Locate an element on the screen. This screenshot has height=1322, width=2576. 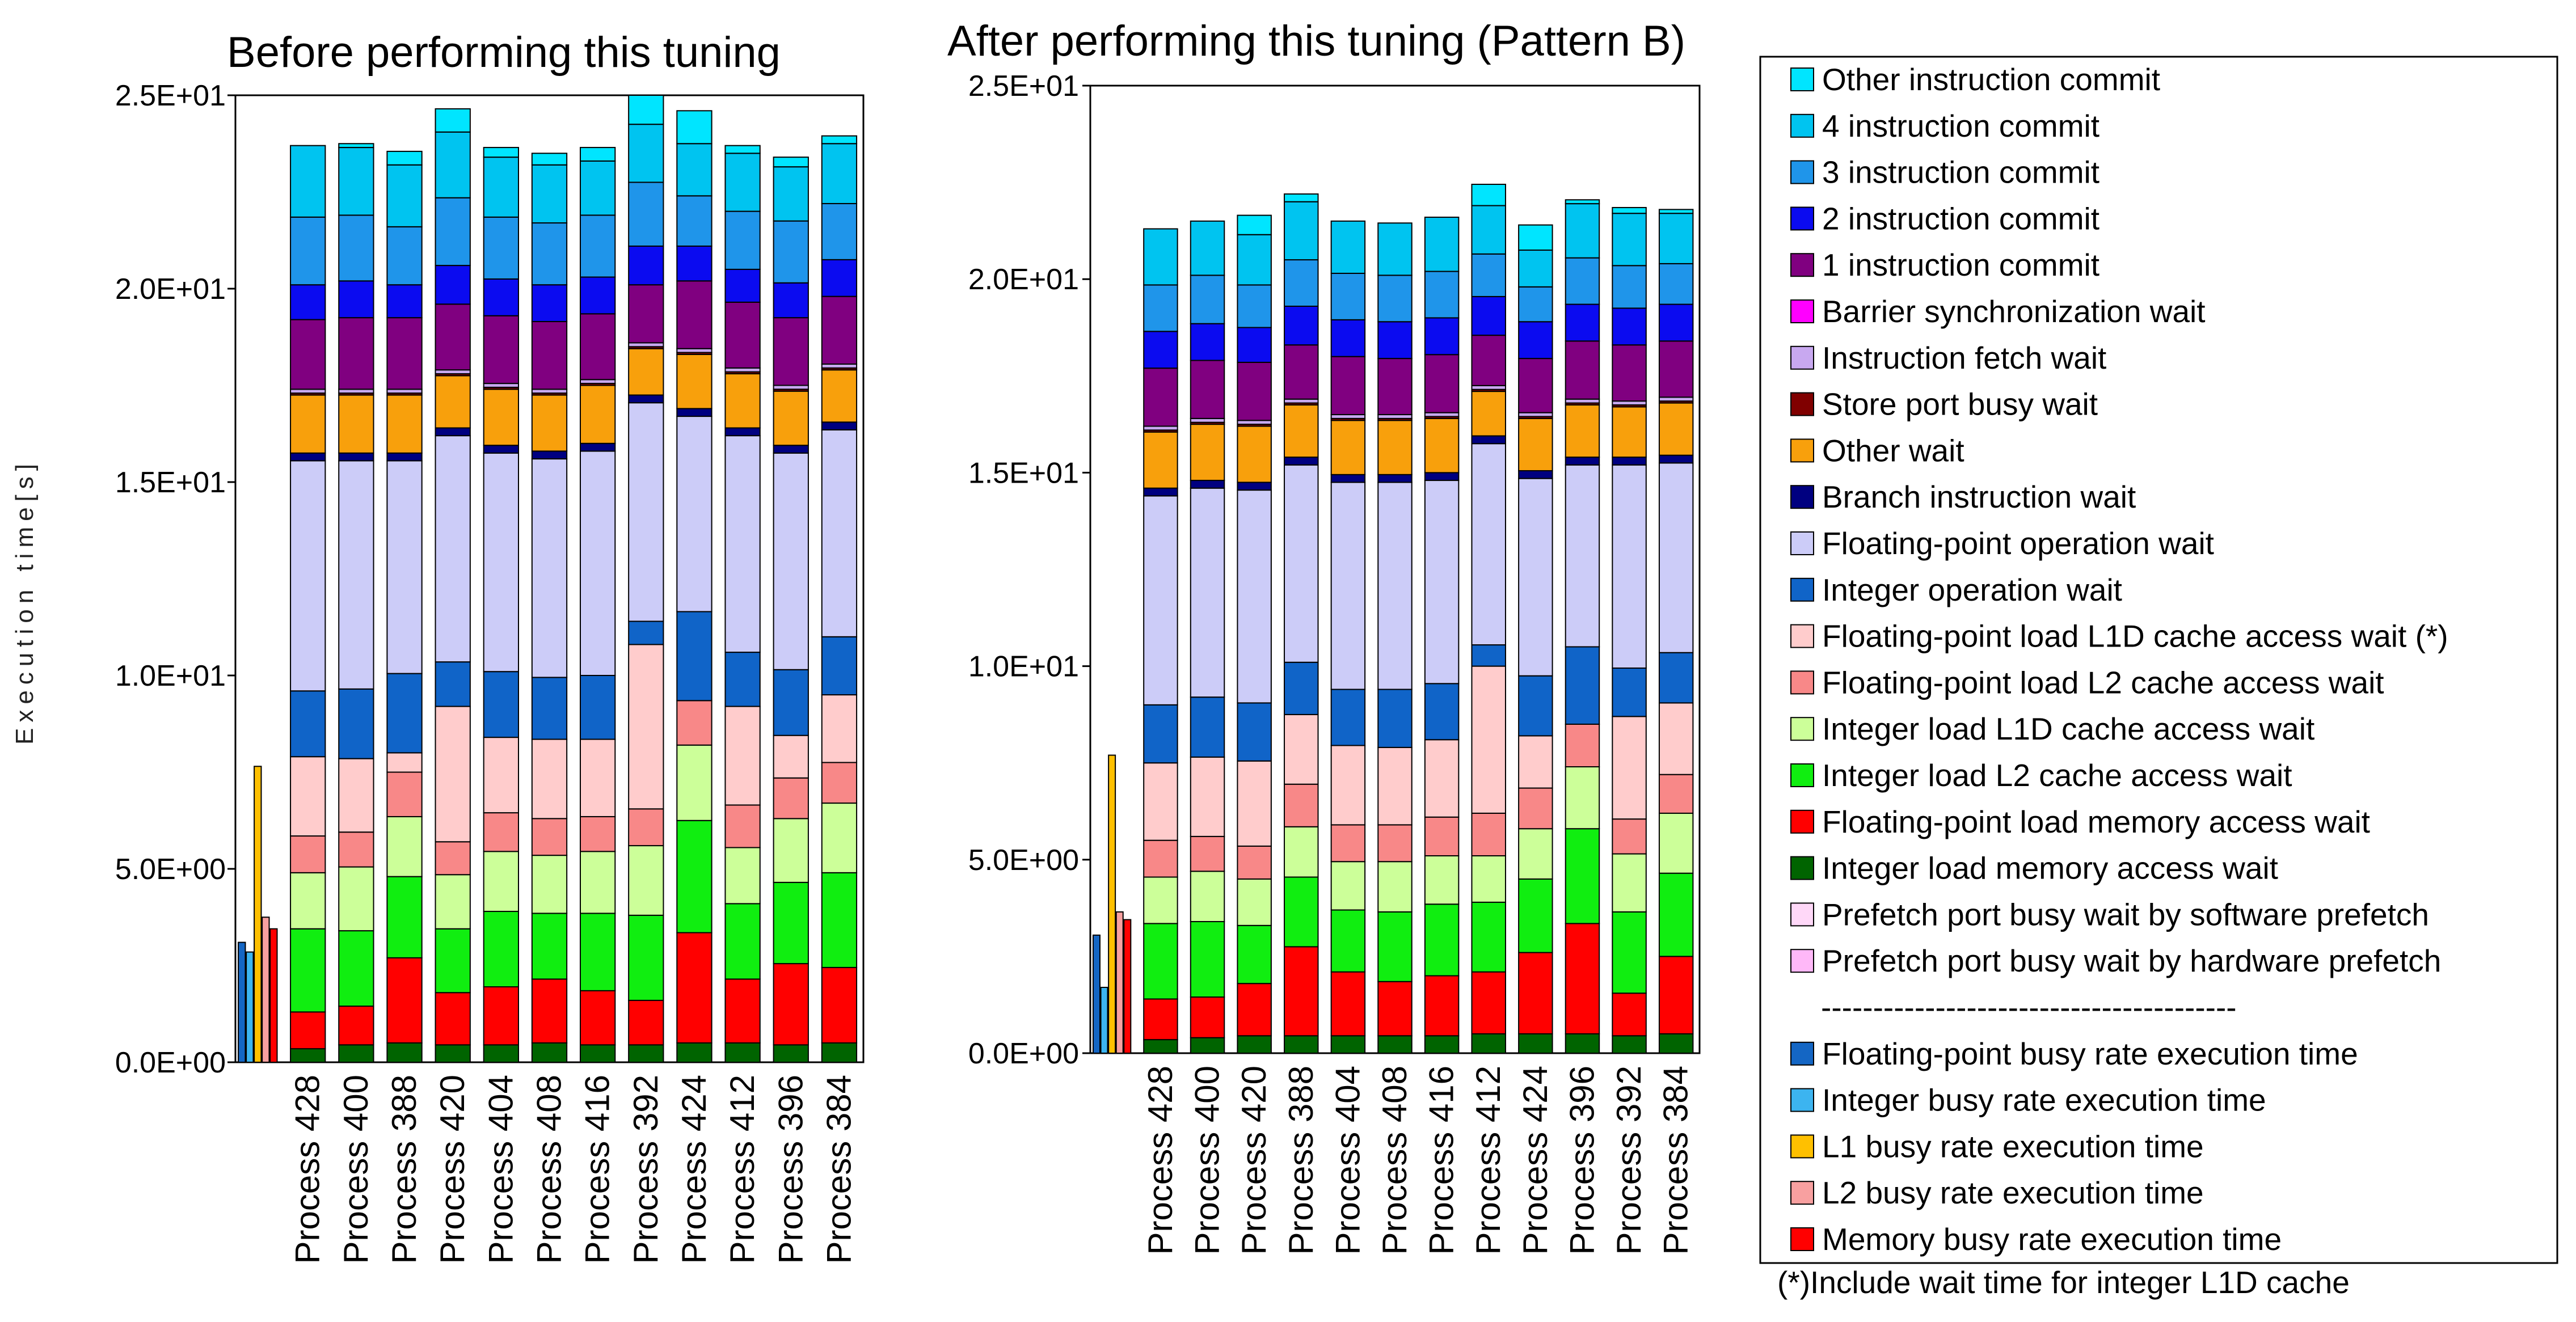
x-tick-label: Process 392 is located at coordinates (1629, 1160).